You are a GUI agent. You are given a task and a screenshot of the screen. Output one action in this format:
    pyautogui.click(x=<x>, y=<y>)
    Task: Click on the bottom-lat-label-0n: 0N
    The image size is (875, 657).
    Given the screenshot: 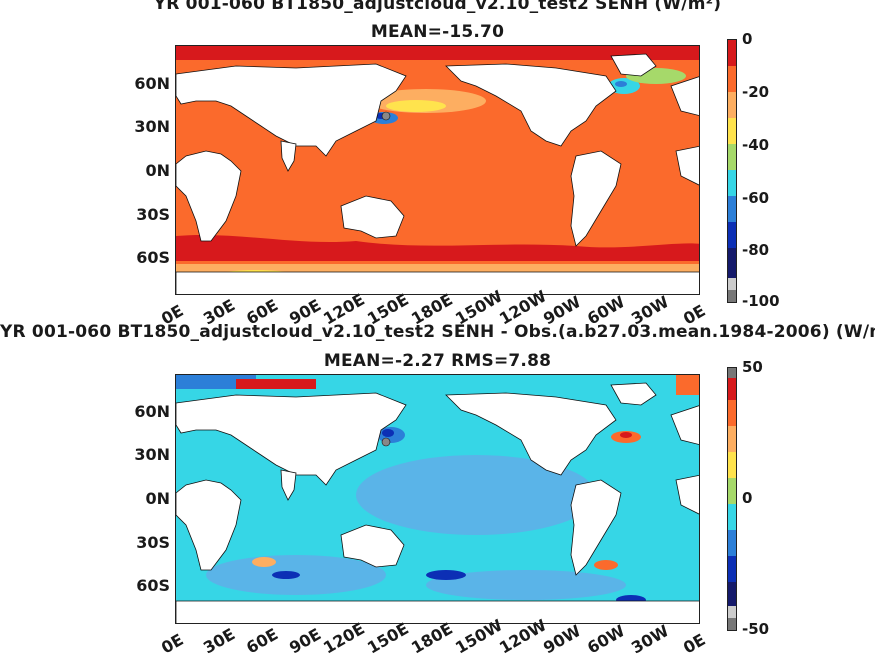 What is the action you would take?
    pyautogui.click(x=157, y=498)
    